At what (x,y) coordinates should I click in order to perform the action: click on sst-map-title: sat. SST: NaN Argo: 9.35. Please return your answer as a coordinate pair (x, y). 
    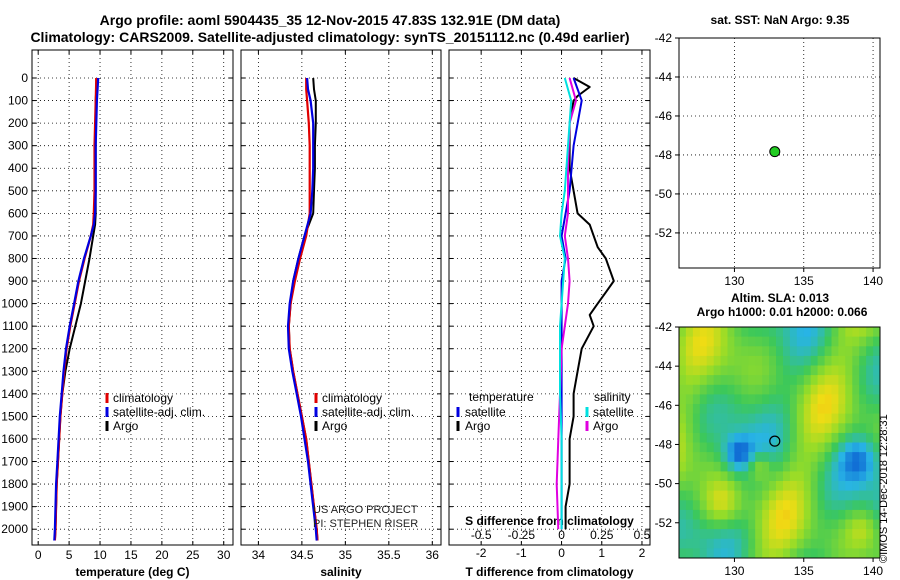
    Looking at the image, I should click on (780, 20).